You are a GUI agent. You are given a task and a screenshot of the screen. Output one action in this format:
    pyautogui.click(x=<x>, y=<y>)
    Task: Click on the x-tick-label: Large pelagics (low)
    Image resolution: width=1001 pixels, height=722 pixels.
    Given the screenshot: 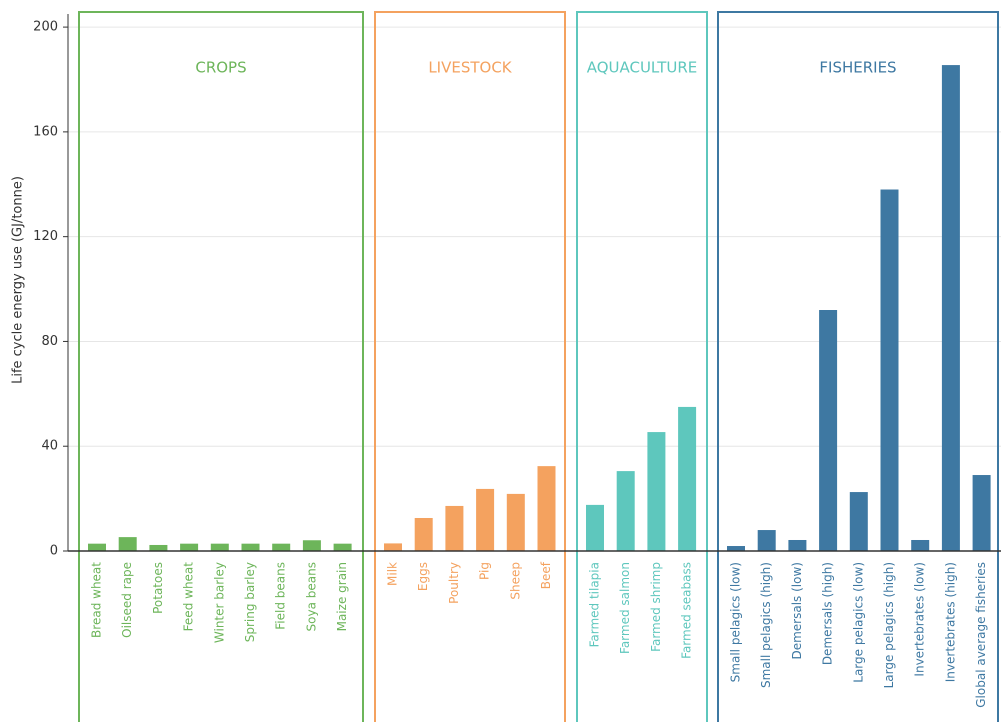 What is the action you would take?
    pyautogui.click(x=858, y=622)
    